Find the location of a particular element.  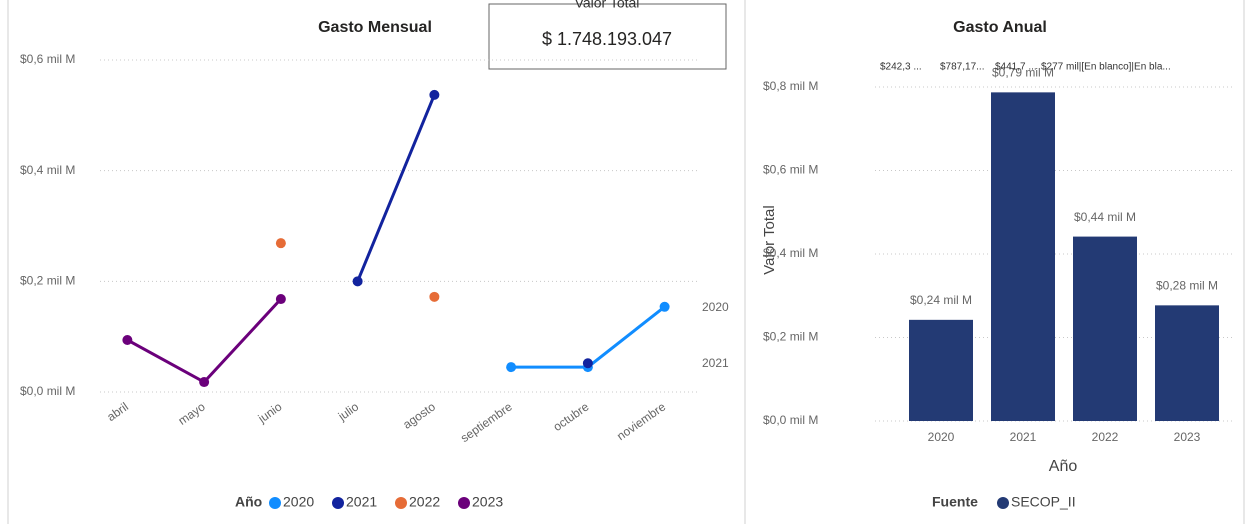

x-axis-title: Año is located at coordinates (1063, 466).